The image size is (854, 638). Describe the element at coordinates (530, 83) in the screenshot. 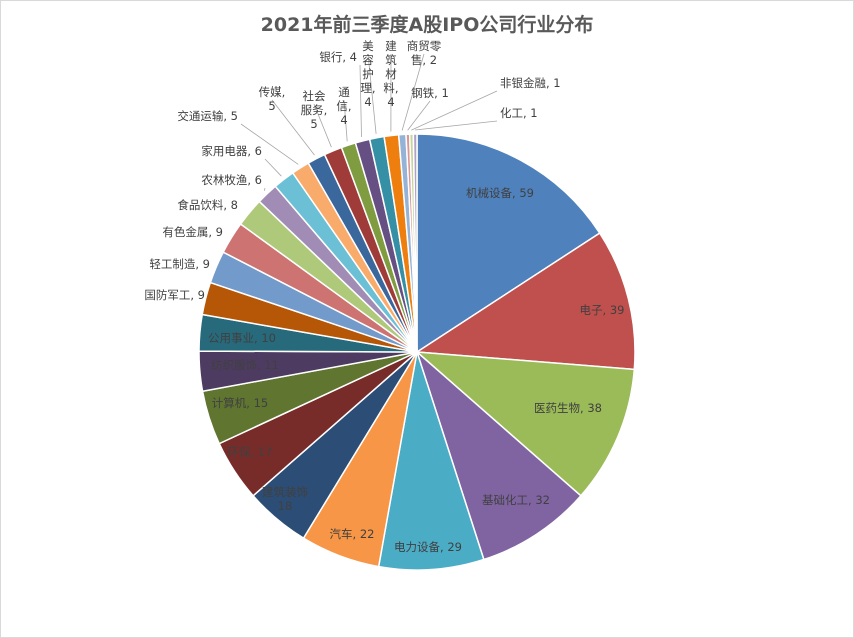

I see `slice-label: 非银金融, 1` at that location.